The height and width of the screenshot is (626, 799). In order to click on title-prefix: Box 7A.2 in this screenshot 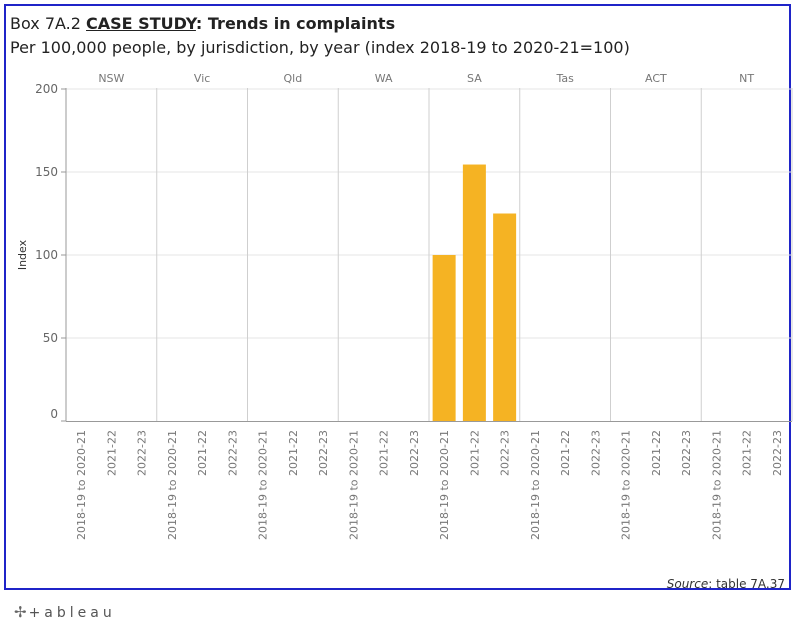, I will do `click(48, 23)`.